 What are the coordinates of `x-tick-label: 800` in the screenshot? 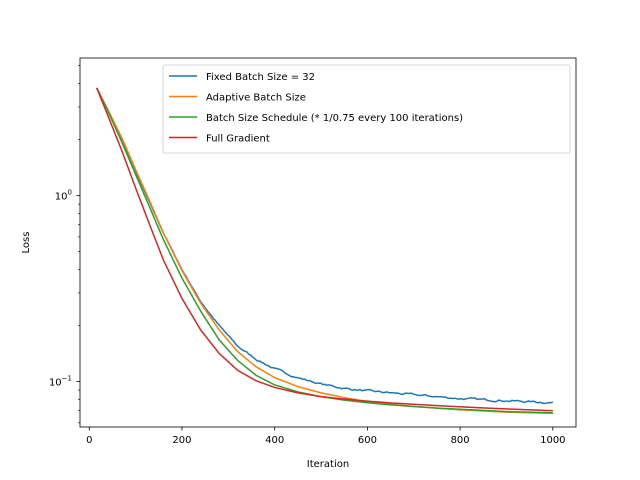 It's located at (460, 440).